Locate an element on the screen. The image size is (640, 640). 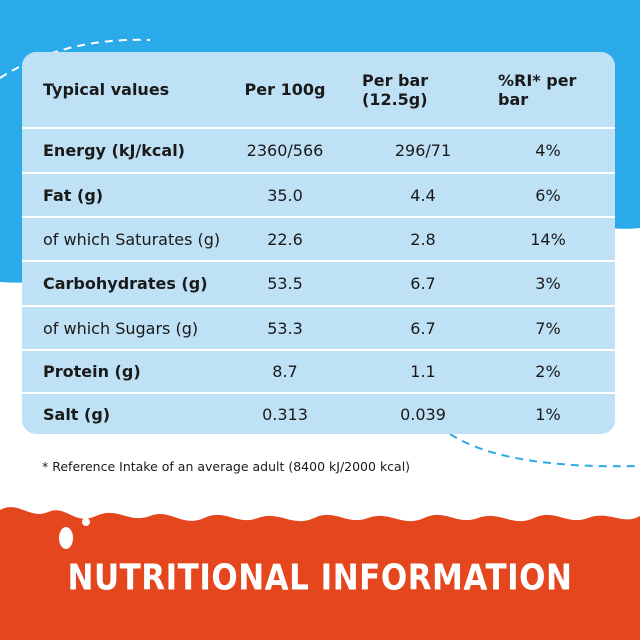
row-label: Carbohydrates (g) is located at coordinates (125, 283).